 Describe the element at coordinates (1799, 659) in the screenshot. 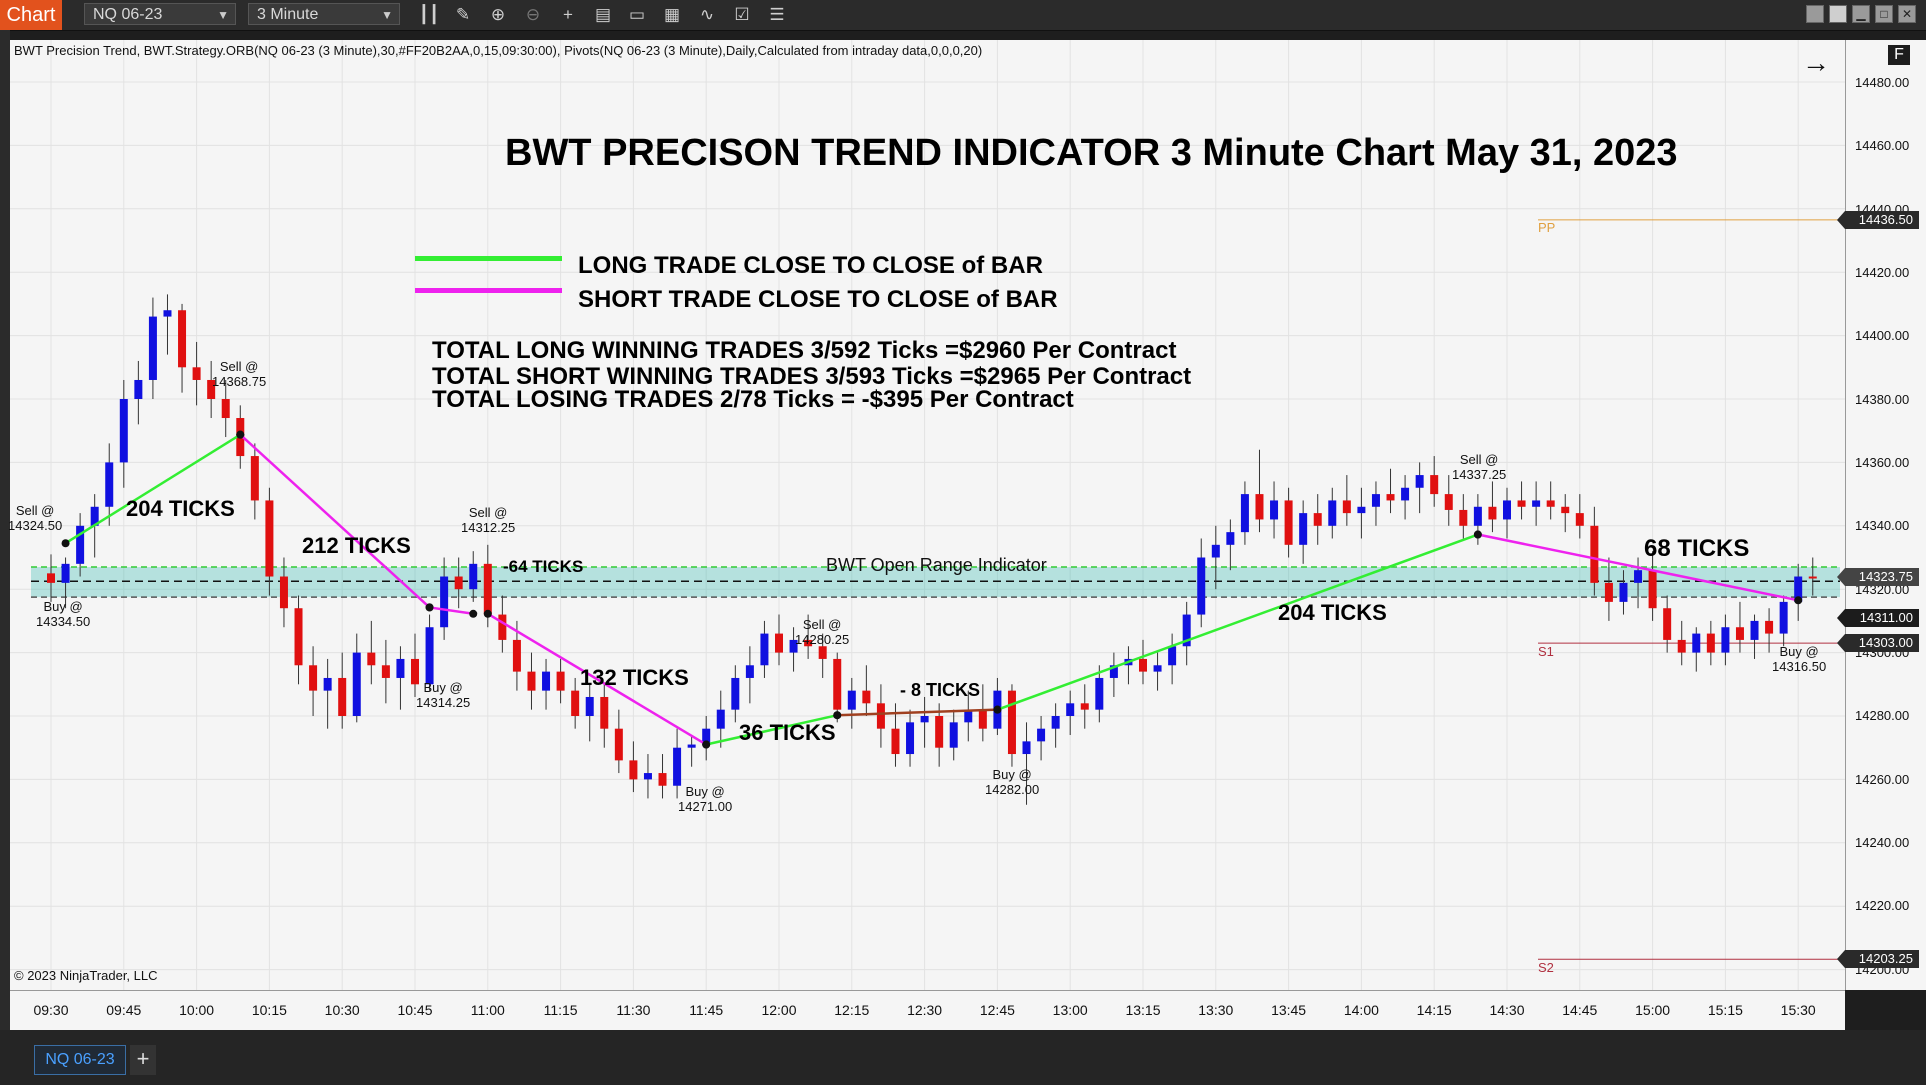

I see `trade-annotation-buy: Buy @14316.50` at that location.